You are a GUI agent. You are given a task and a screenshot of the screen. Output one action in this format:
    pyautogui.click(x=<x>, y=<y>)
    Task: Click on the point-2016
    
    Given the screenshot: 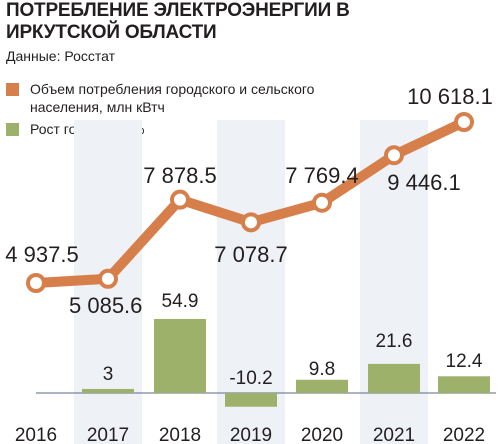 What is the action you would take?
    pyautogui.click(x=36, y=283)
    